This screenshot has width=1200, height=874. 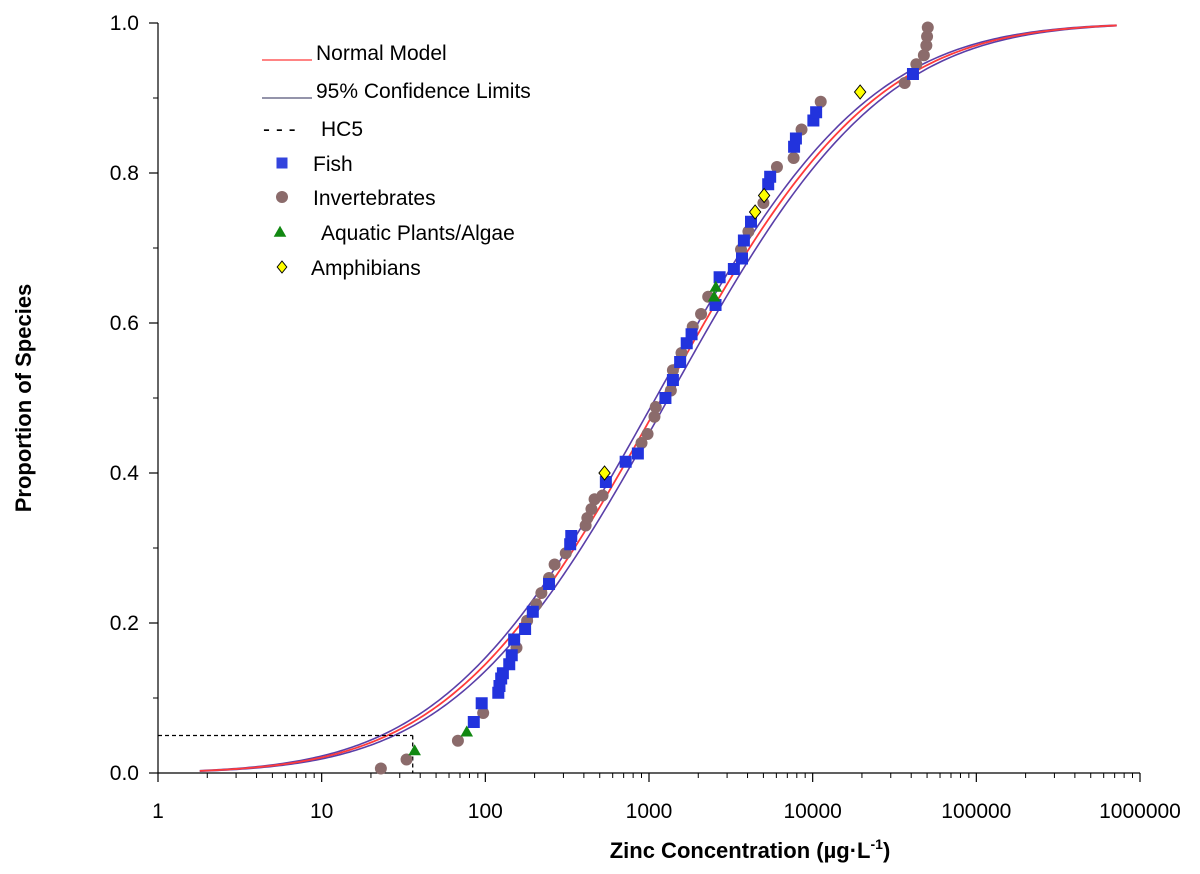 What do you see at coordinates (279, 129) in the screenshot?
I see `legend-hc5-swatch: - - -` at bounding box center [279, 129].